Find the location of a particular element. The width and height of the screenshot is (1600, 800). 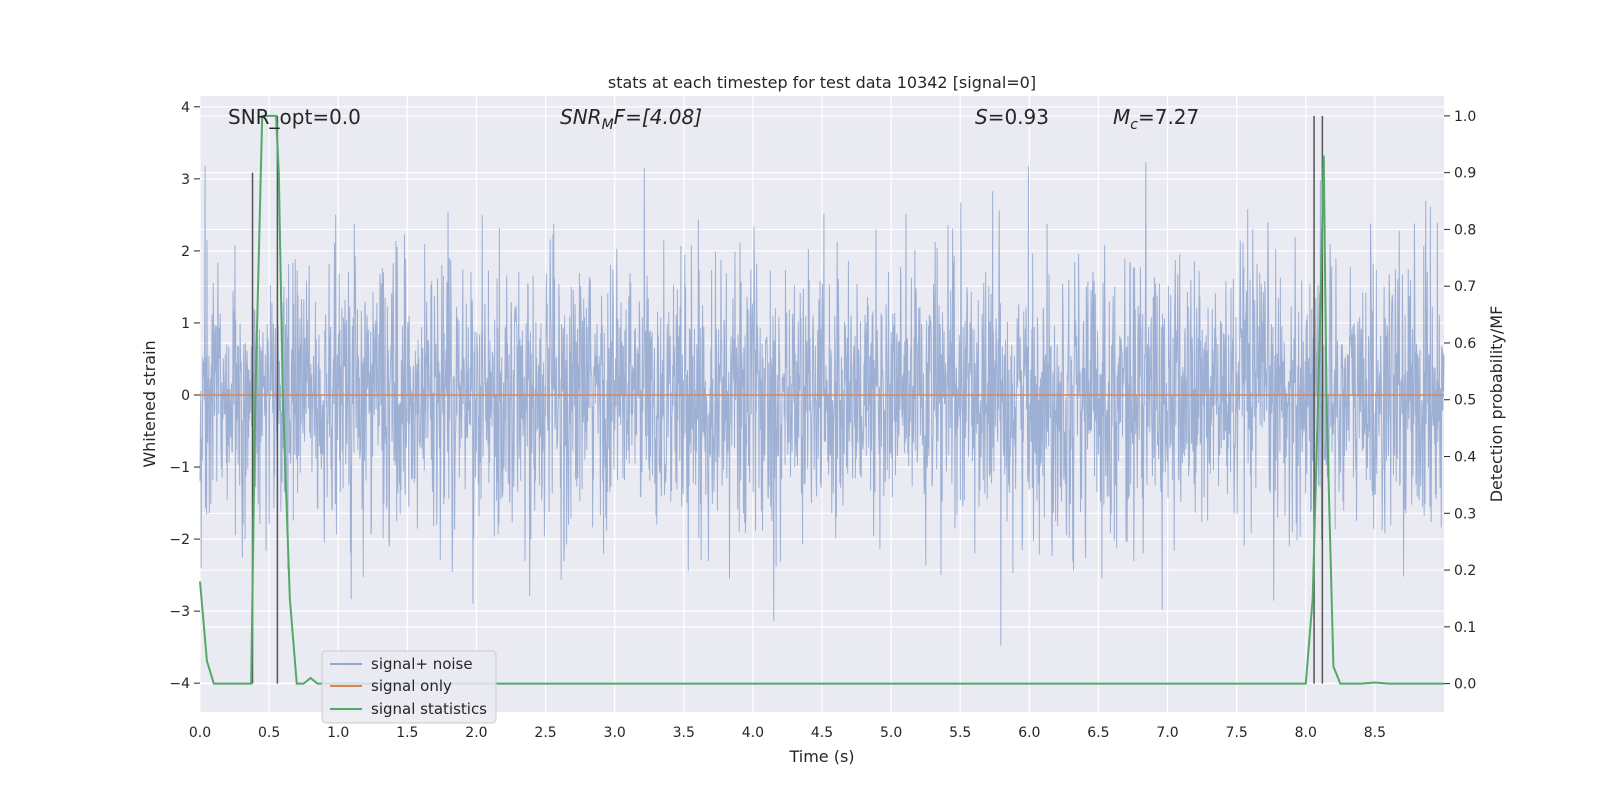

y2-tick-label: 0.6 is located at coordinates (1465, 344).